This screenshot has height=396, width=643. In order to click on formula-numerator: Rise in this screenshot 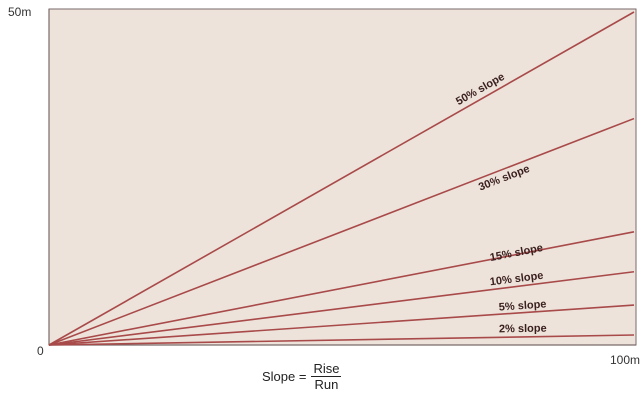, I will do `click(326, 369)`.